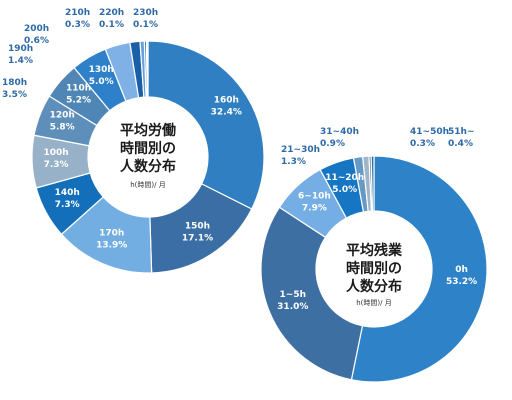 Image resolution: width=512 pixels, height=400 pixels. Describe the element at coordinates (332, 144) in the screenshot. I see `slice-label-percent: 0.9%` at that location.